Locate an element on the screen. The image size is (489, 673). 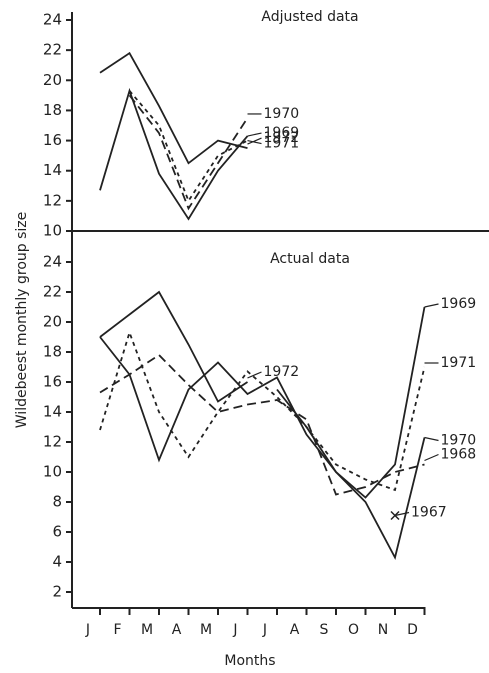
x-axis-label: Months is located at coordinates (249, 661).